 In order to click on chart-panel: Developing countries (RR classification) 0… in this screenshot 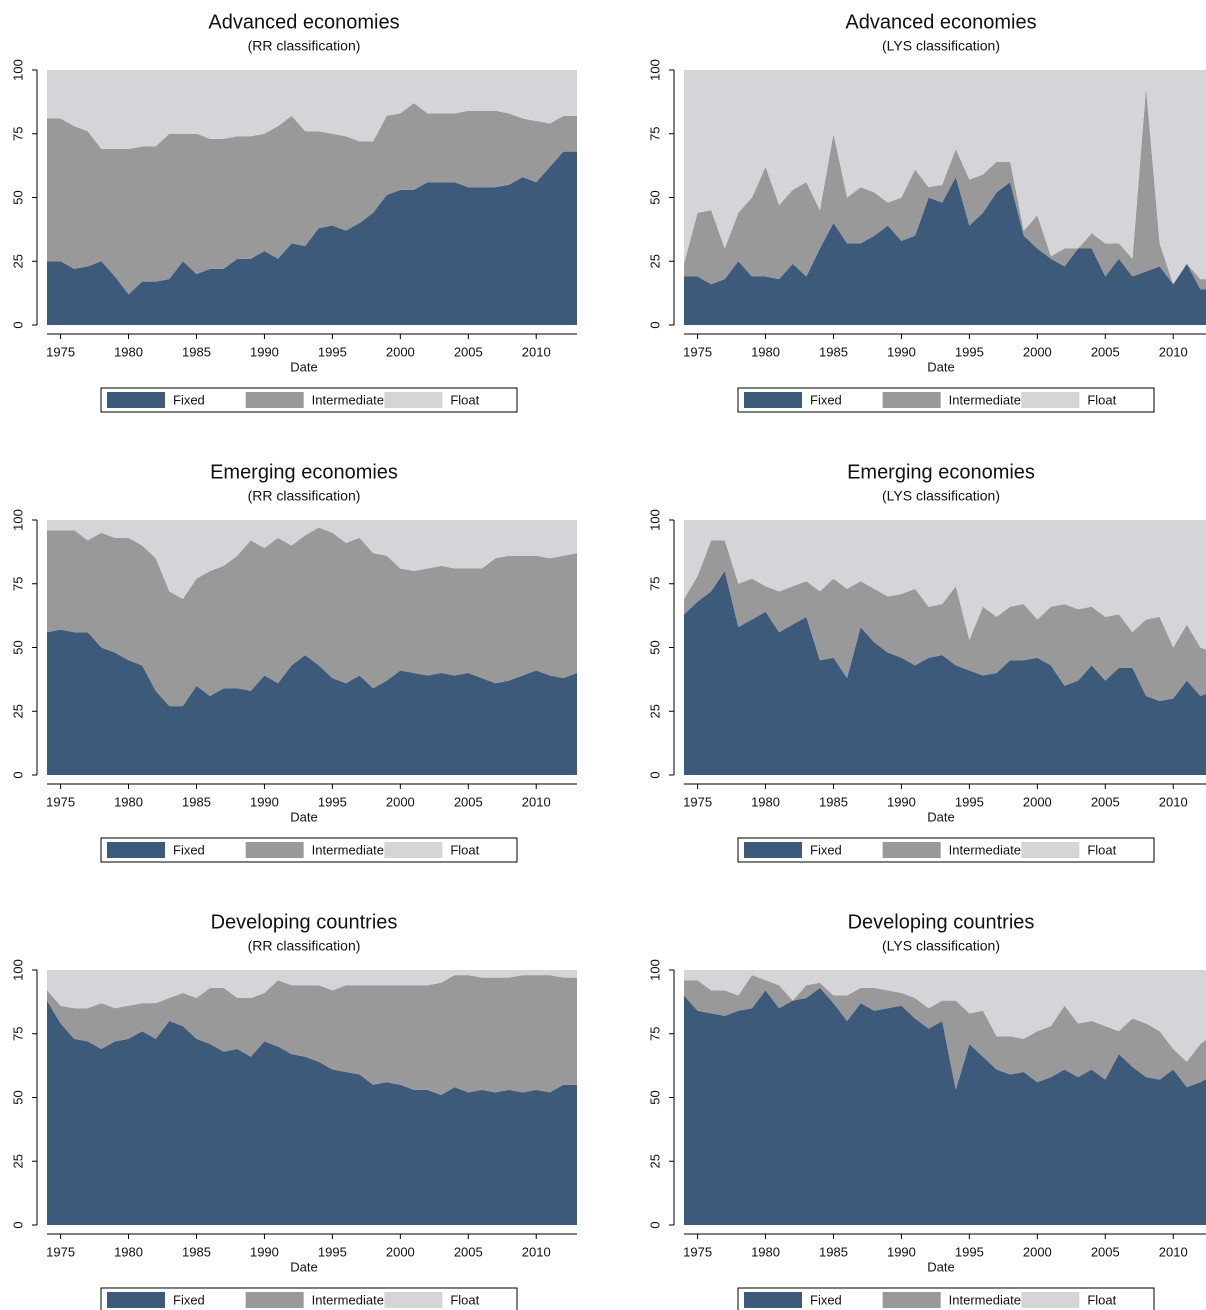, I will do `click(293, 1110)`.